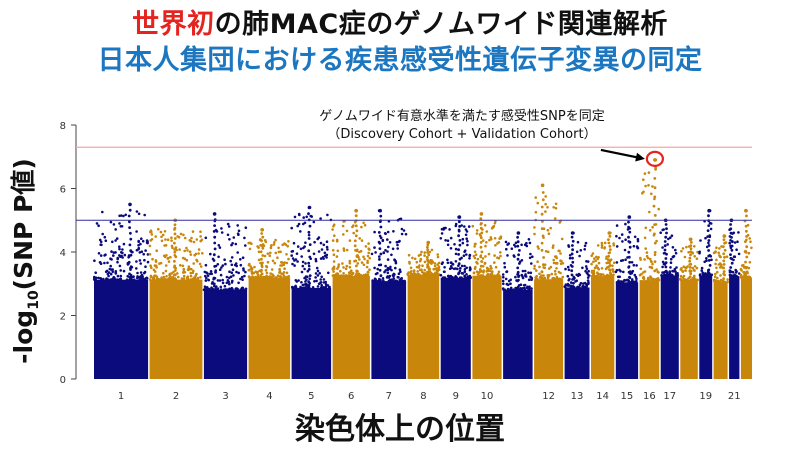 The height and width of the screenshot is (450, 800). Describe the element at coordinates (63, 380) in the screenshot. I see `y-tick-label: 0` at that location.